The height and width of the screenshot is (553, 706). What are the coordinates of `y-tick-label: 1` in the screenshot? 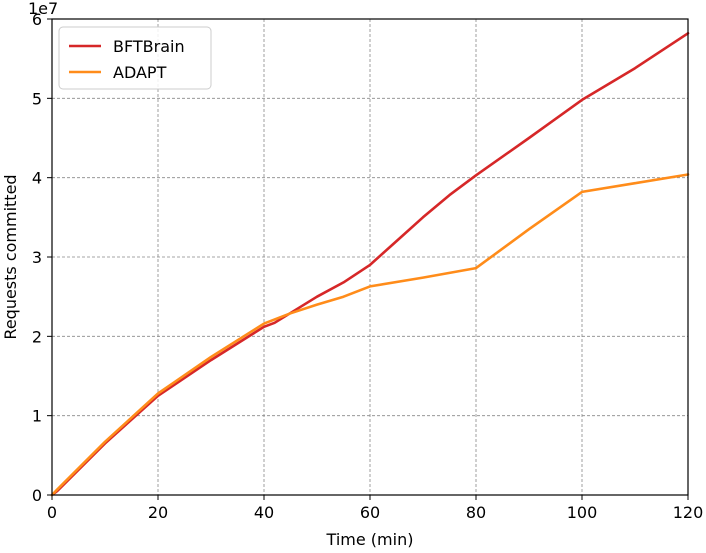 It's located at (37, 416).